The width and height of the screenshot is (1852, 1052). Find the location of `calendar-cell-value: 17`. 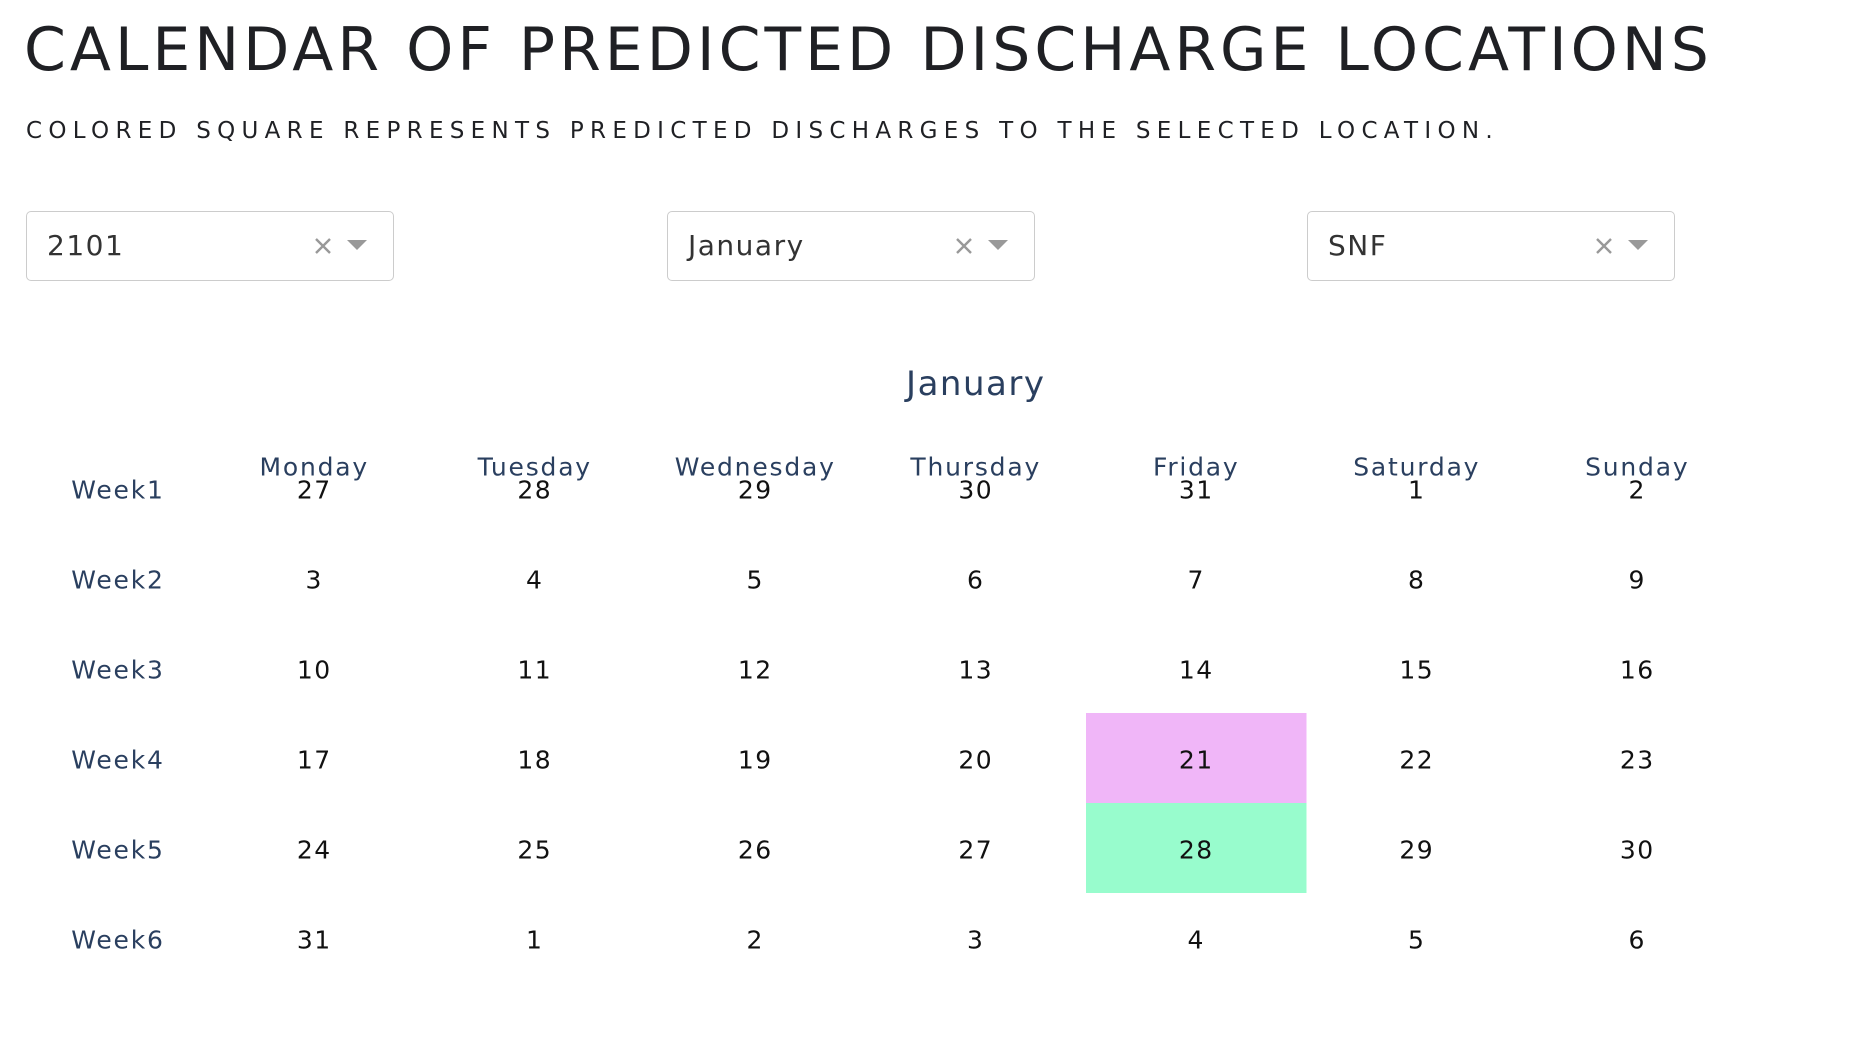

calendar-cell-value: 17 is located at coordinates (314, 760).